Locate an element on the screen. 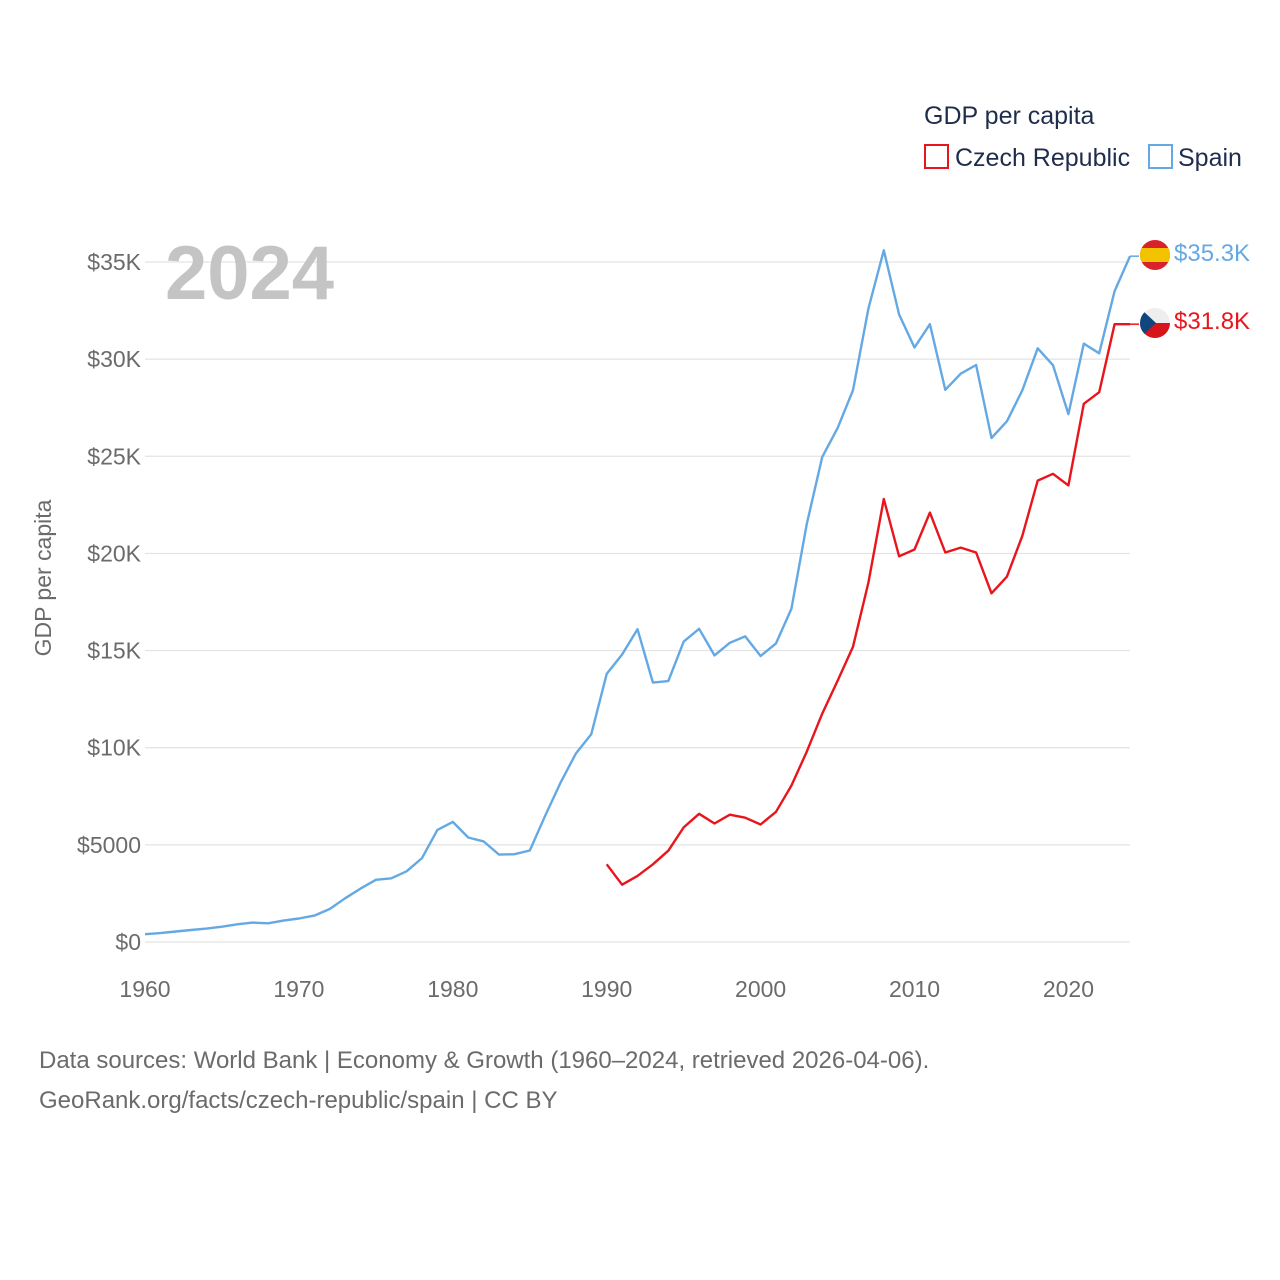  year-label: 2024 is located at coordinates (249, 273).